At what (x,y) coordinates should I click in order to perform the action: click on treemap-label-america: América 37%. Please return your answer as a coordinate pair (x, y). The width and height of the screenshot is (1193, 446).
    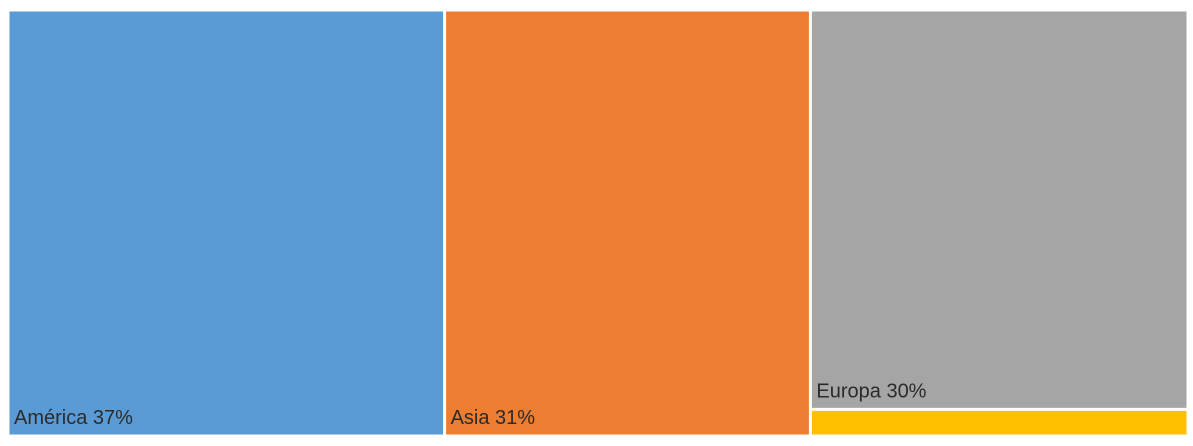
    Looking at the image, I should click on (73, 418).